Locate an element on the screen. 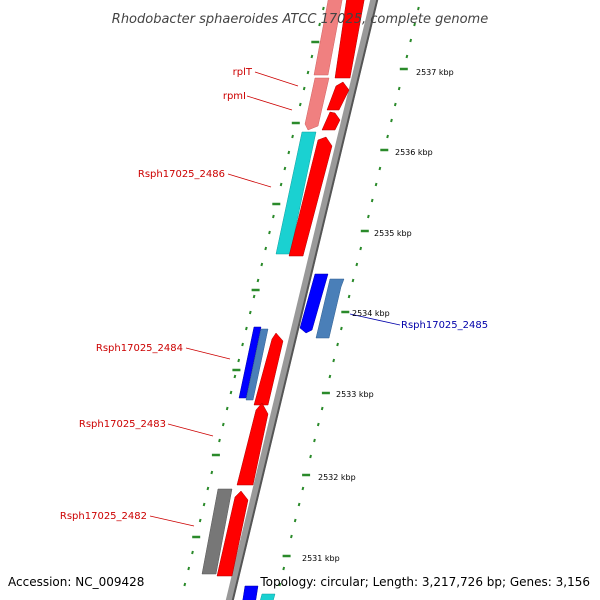 This screenshot has width=600, height=600. leader-rsph2485 is located at coordinates (375, 319).